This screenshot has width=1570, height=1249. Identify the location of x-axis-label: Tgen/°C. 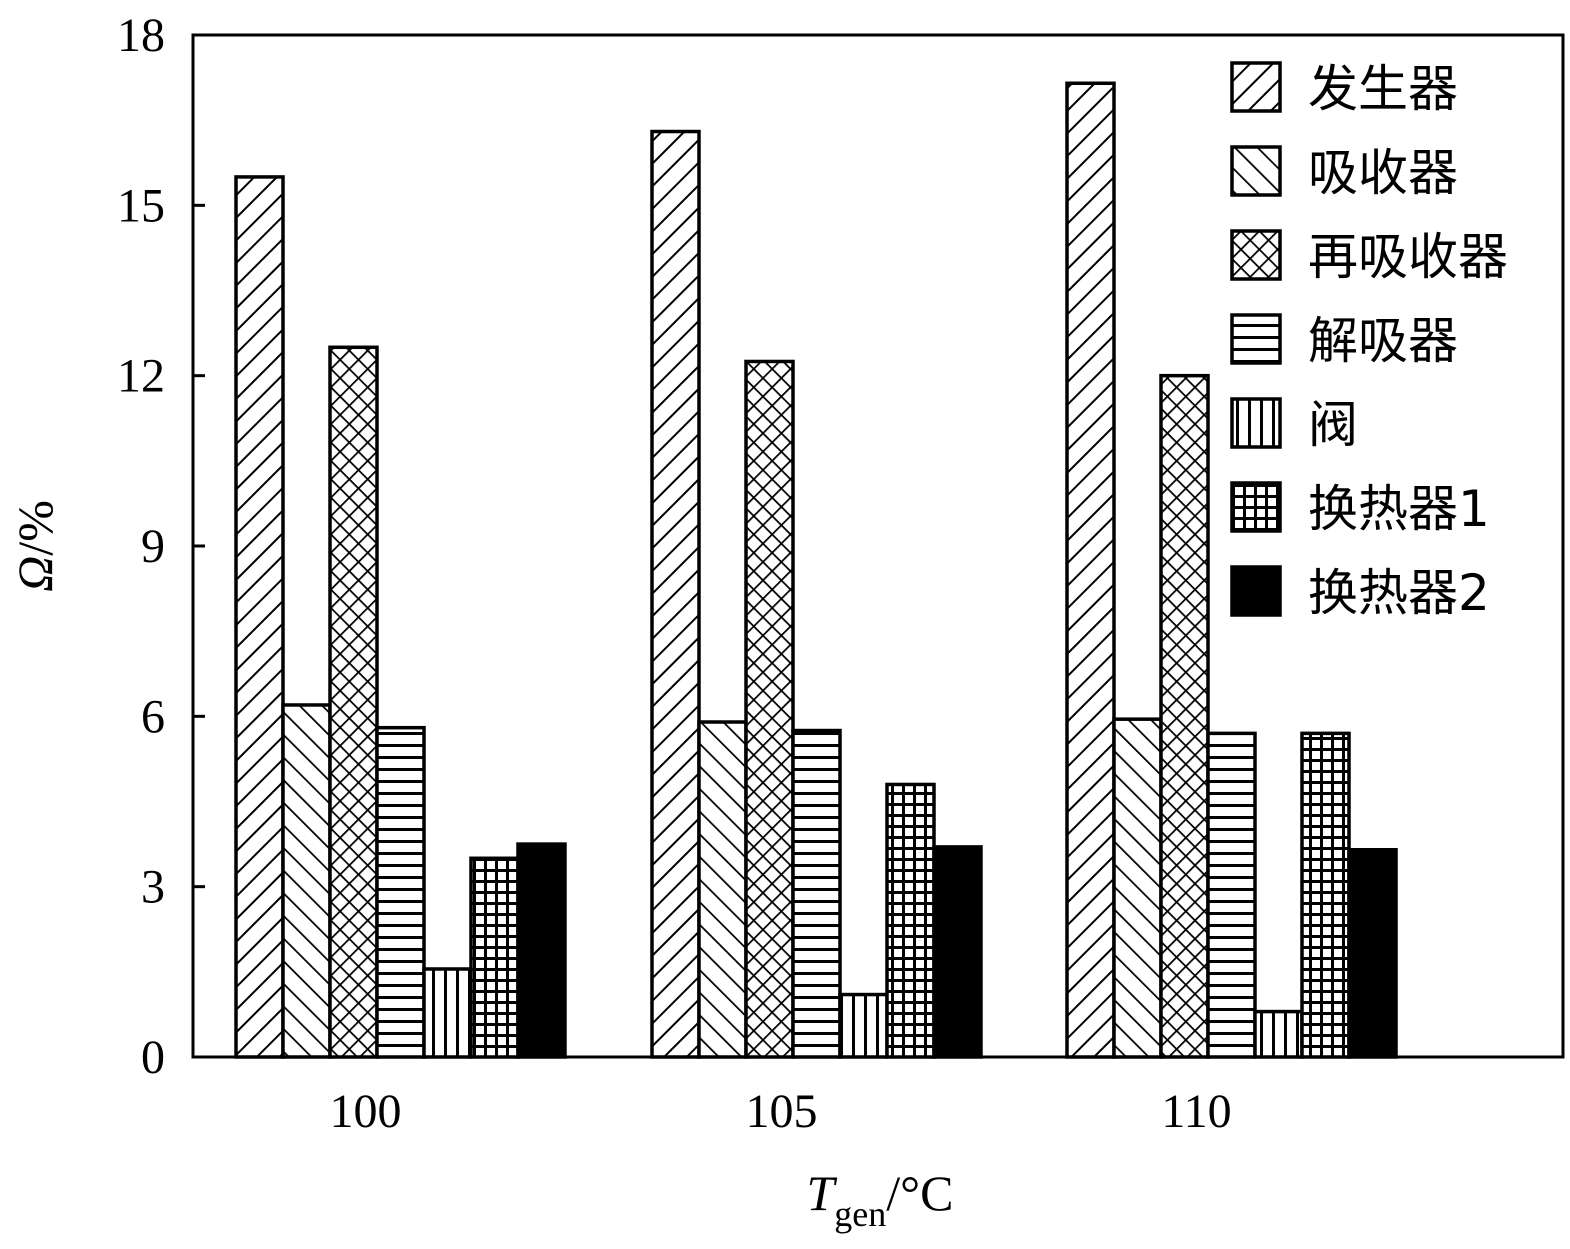
(879, 1199).